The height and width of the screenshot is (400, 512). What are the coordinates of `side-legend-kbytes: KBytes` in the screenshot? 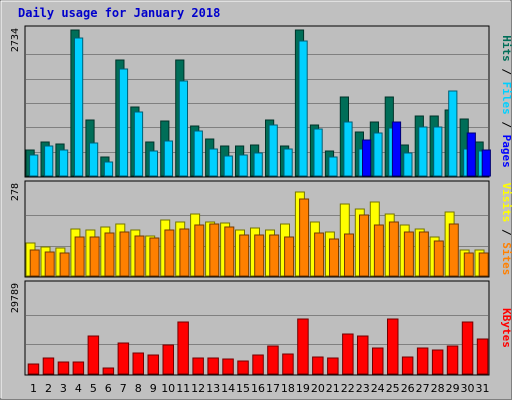 It's located at (506, 328).